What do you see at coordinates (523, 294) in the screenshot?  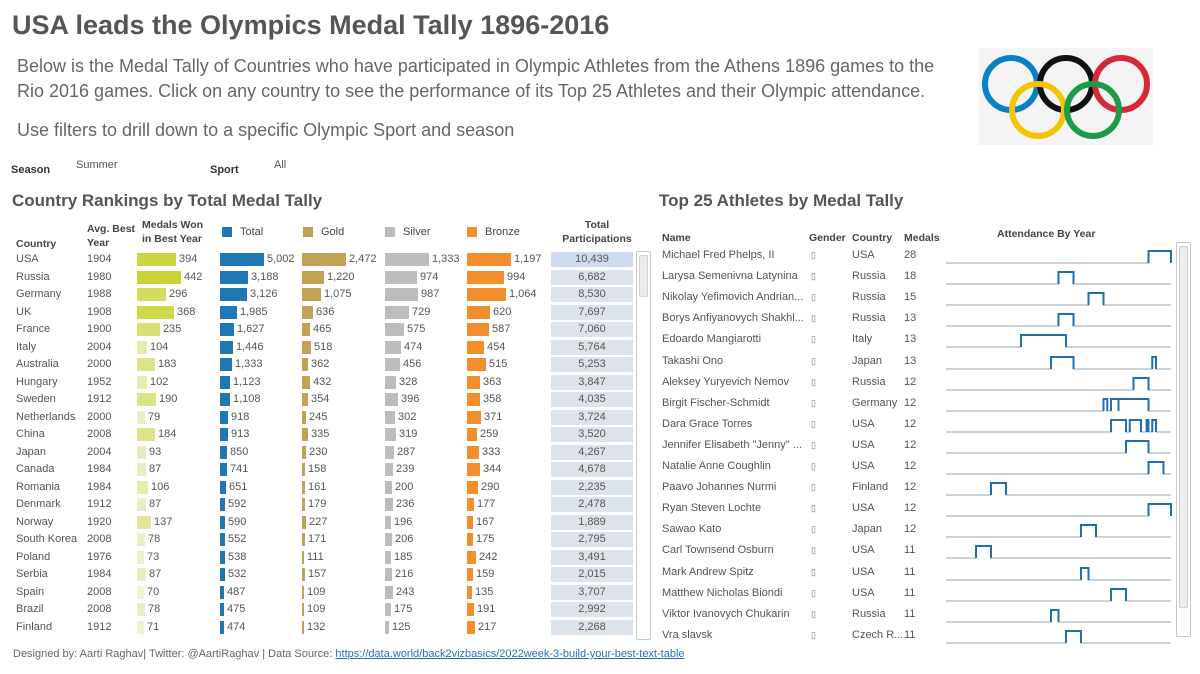 I see `bronze-medal-label: 1,064` at bounding box center [523, 294].